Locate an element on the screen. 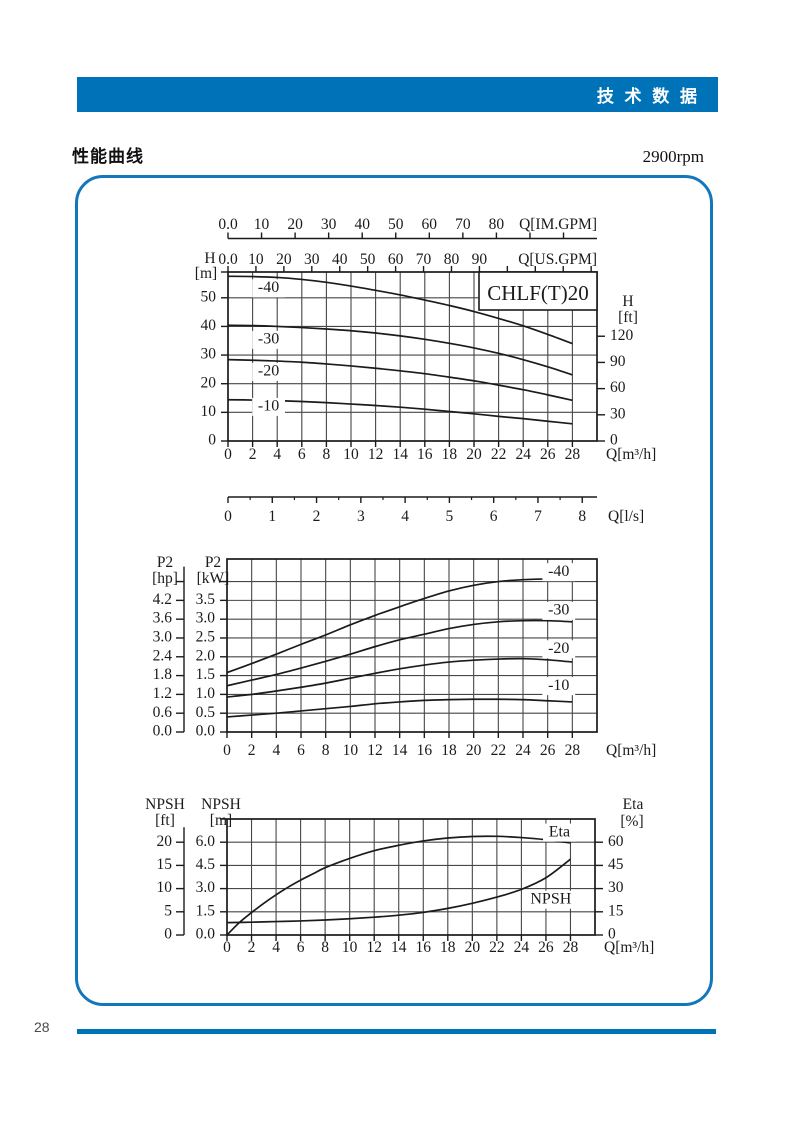 This screenshot has width=793, height=1122. svg-text: 5 is located at coordinates (168, 910).